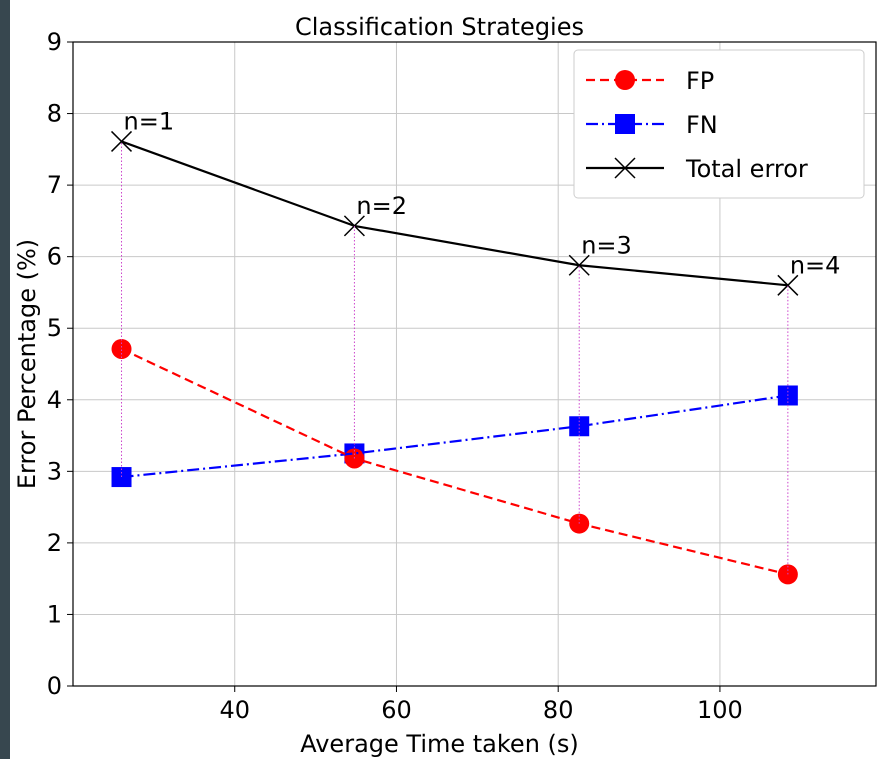 This screenshot has height=759, width=877. Describe the element at coordinates (54, 400) in the screenshot. I see `y-tick-label: 4` at that location.